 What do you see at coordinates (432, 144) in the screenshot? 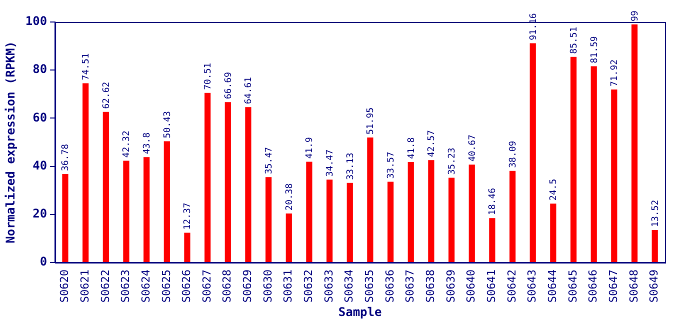
I see `data-label: 42.57` at bounding box center [432, 144].